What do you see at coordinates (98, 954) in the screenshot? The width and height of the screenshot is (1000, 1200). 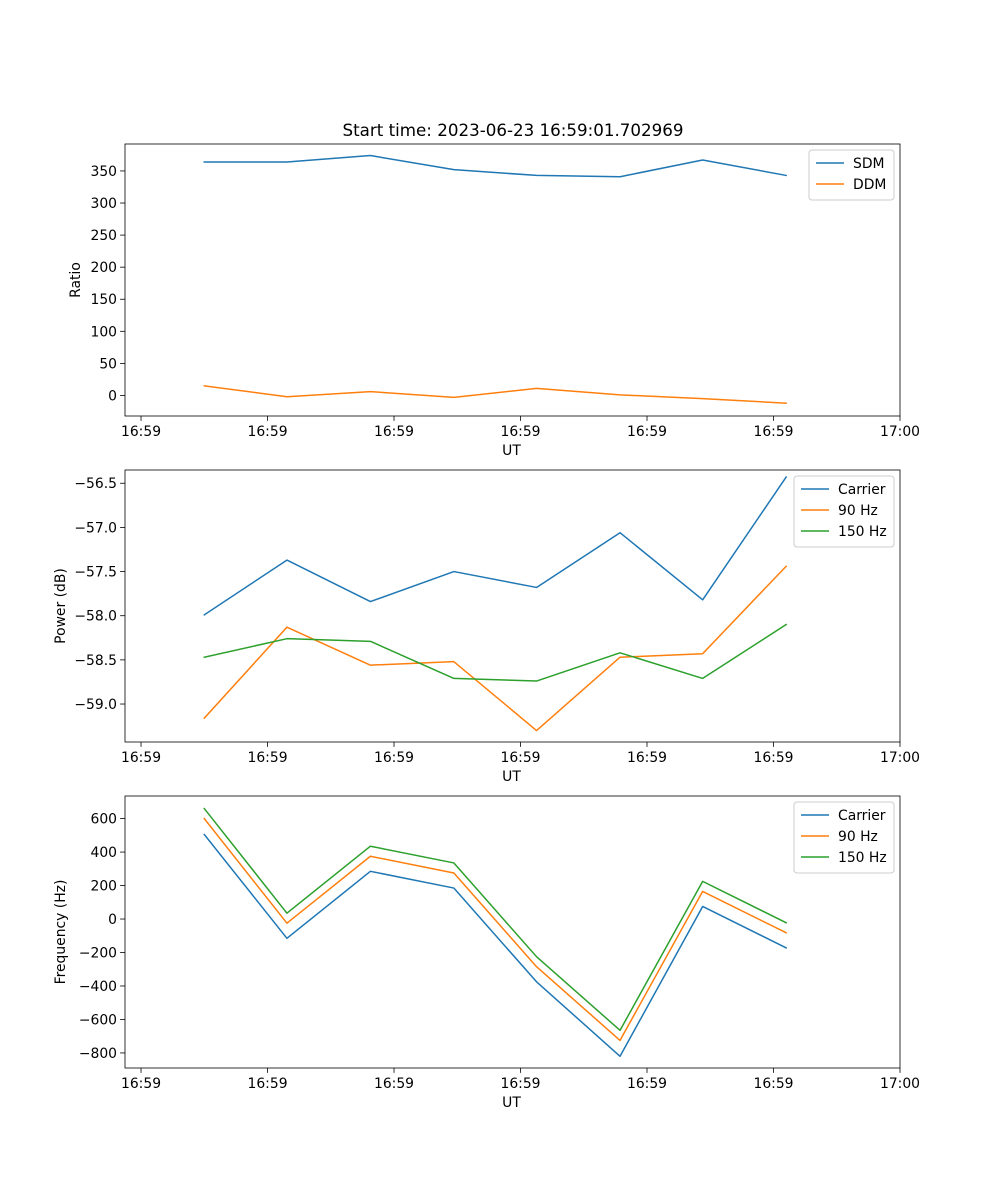 I see `y-tick-label: −200` at bounding box center [98, 954].